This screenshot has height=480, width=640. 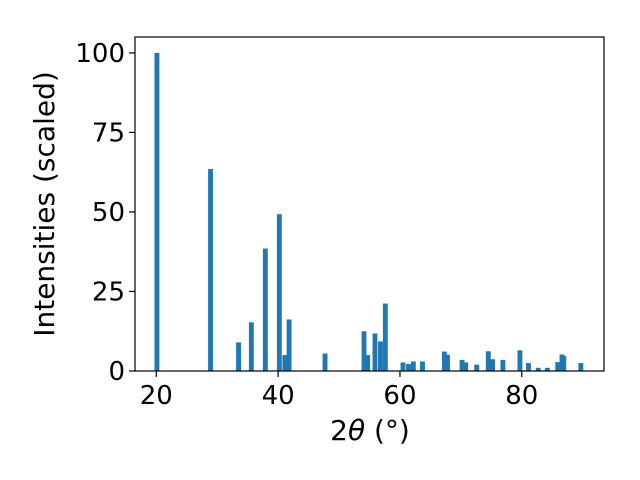 I want to click on y-tick-label: 100, so click(x=100, y=54).